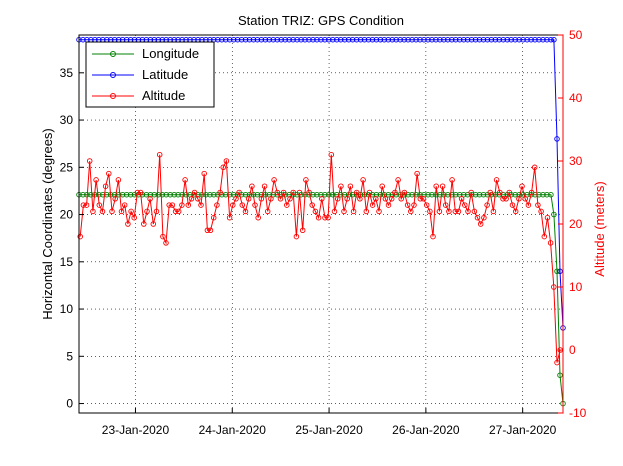 The height and width of the screenshot is (466, 623). I want to click on right-tick-label: 10, so click(576, 287).